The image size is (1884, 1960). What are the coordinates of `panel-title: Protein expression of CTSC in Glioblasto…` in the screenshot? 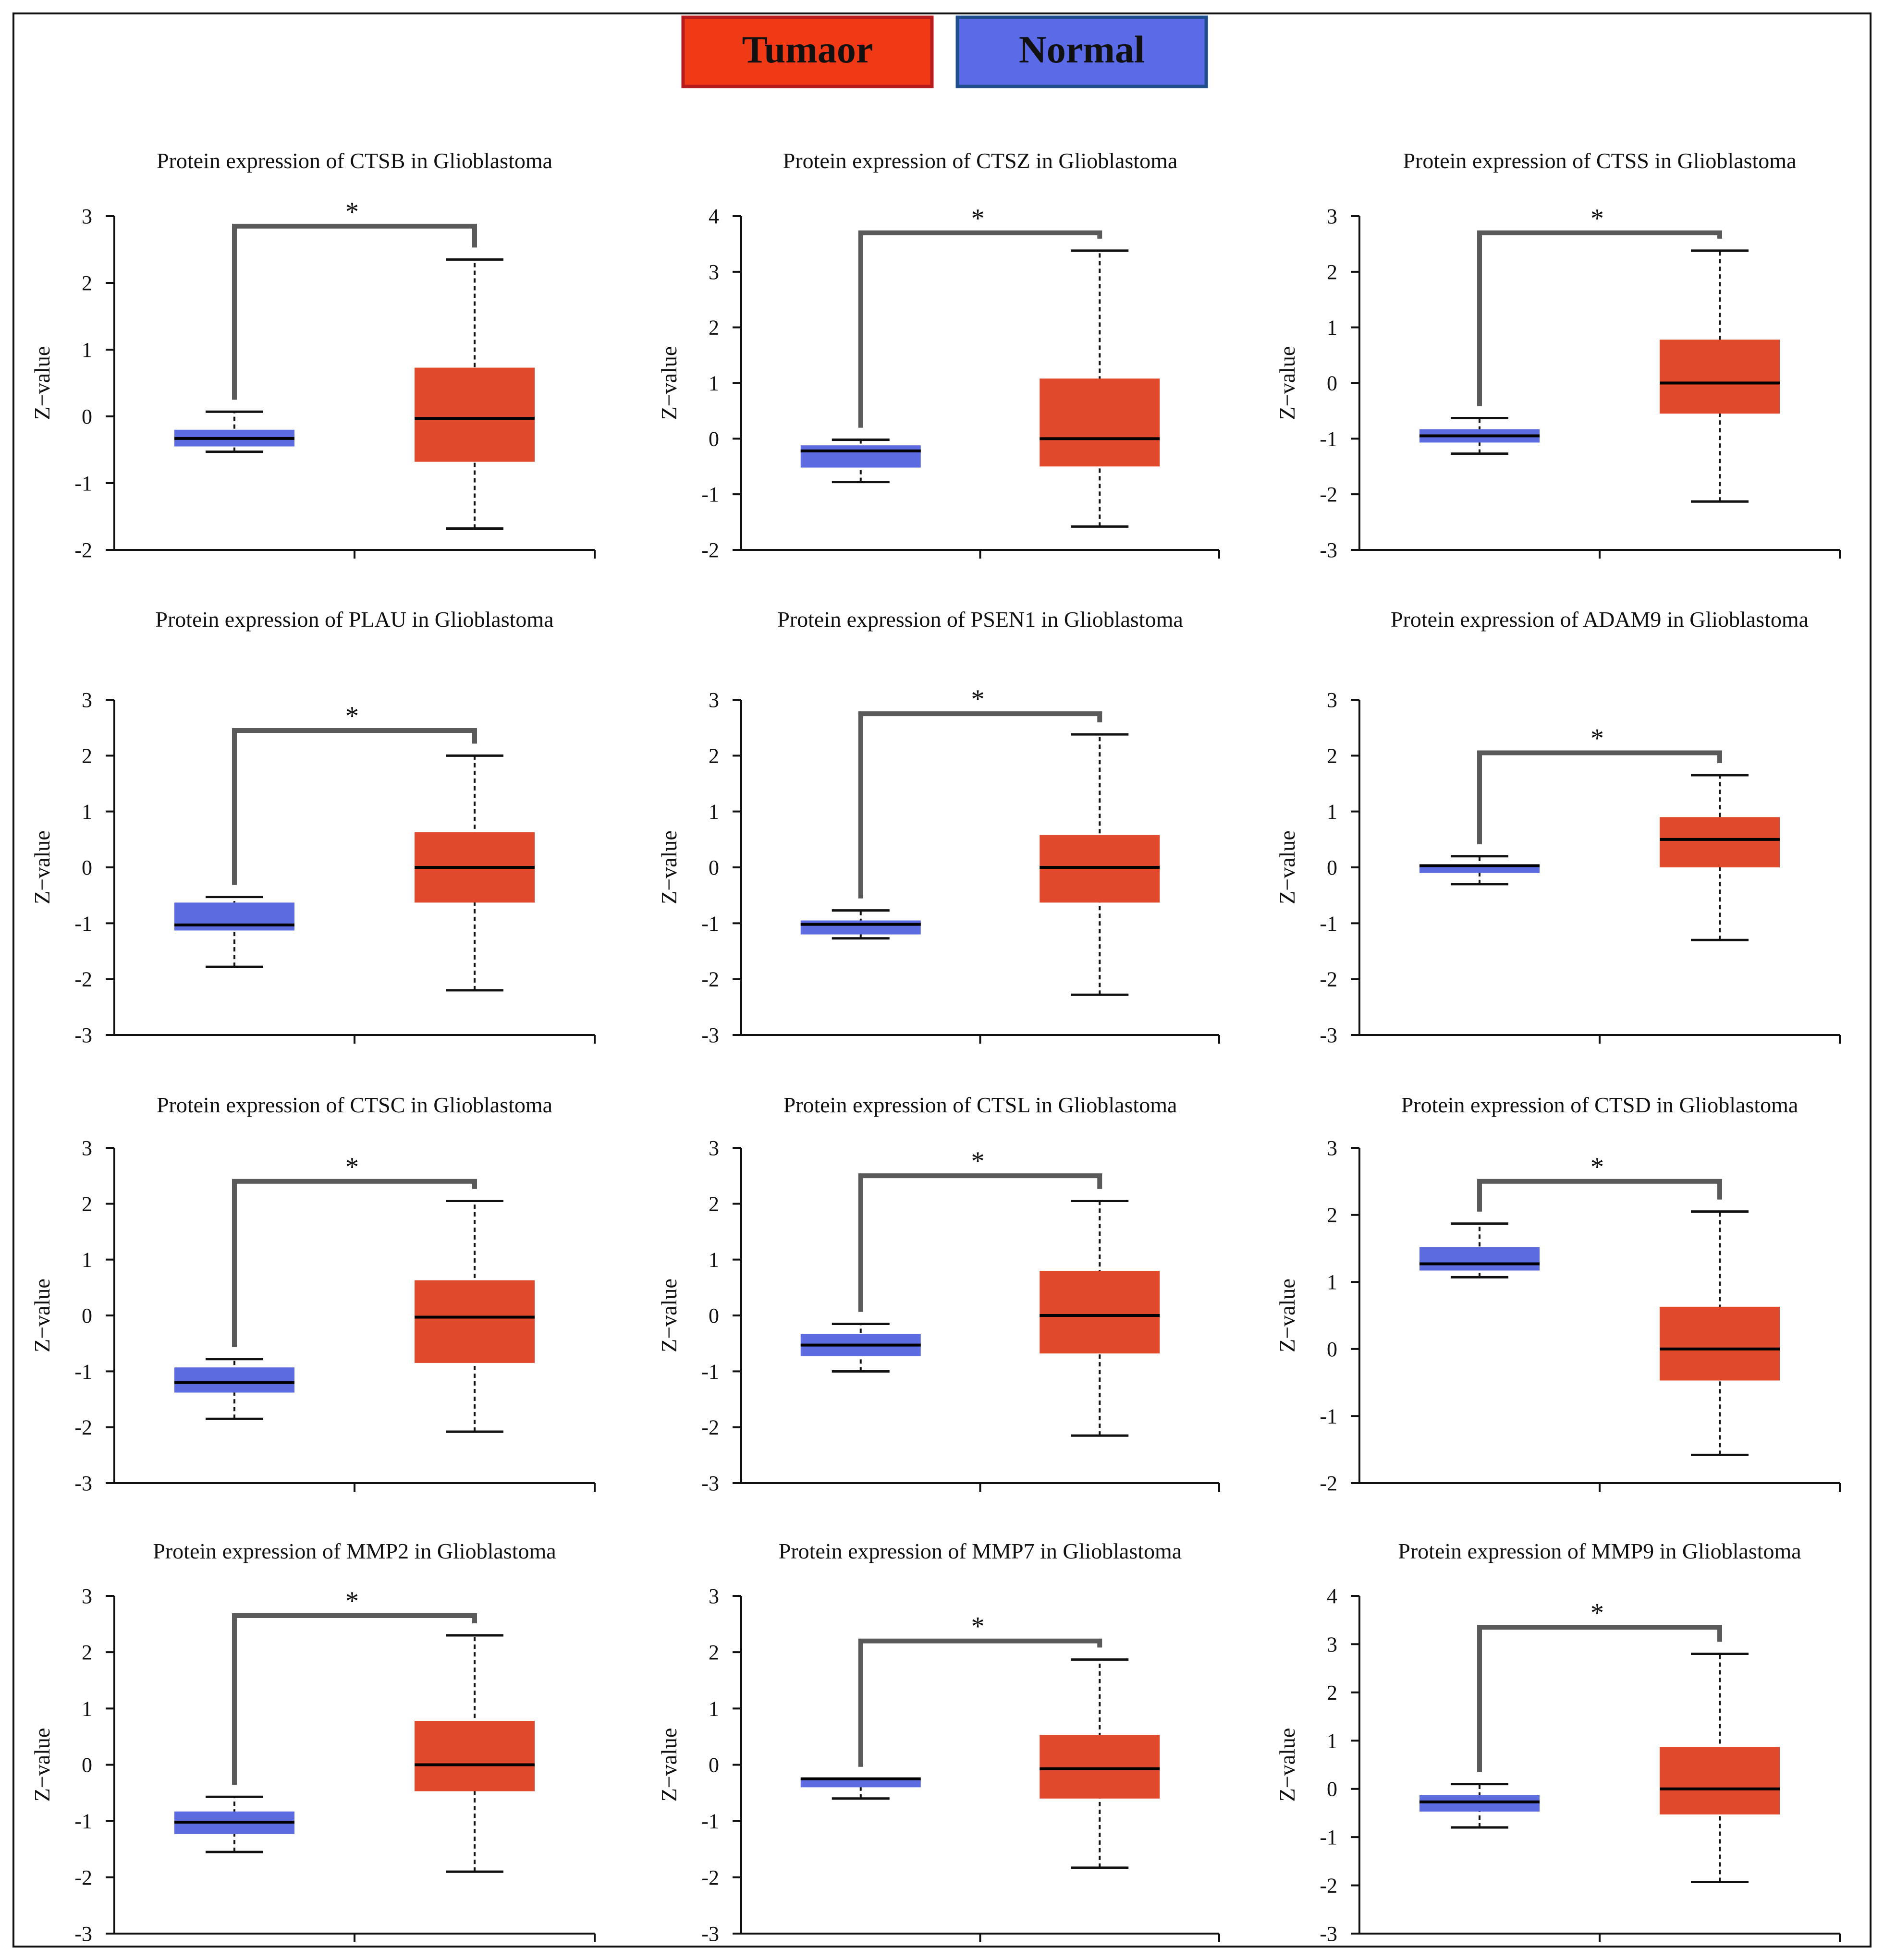 It's located at (354, 1105).